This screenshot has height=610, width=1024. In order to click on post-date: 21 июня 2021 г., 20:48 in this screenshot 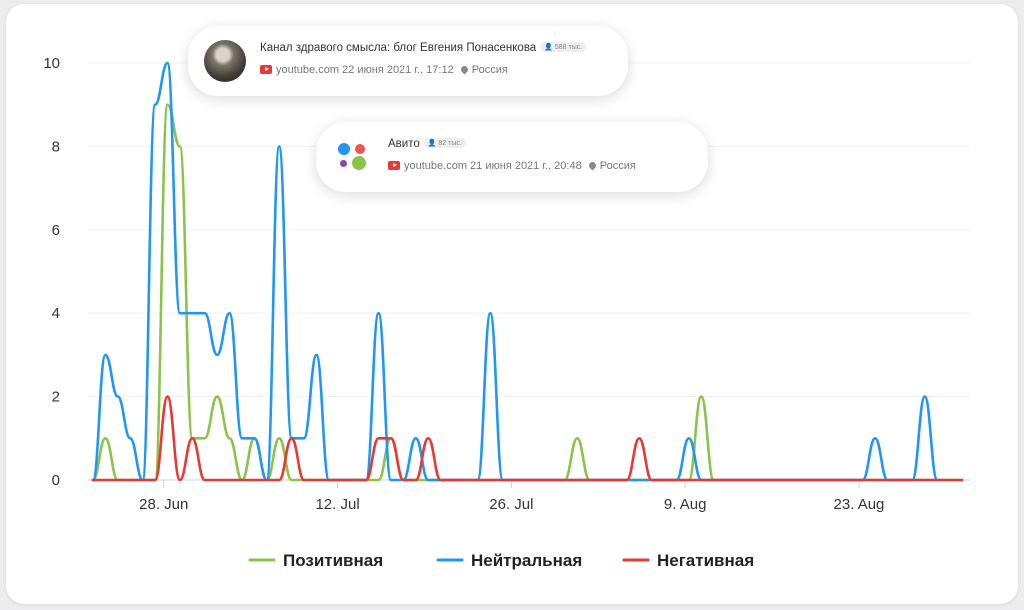, I will do `click(526, 166)`.